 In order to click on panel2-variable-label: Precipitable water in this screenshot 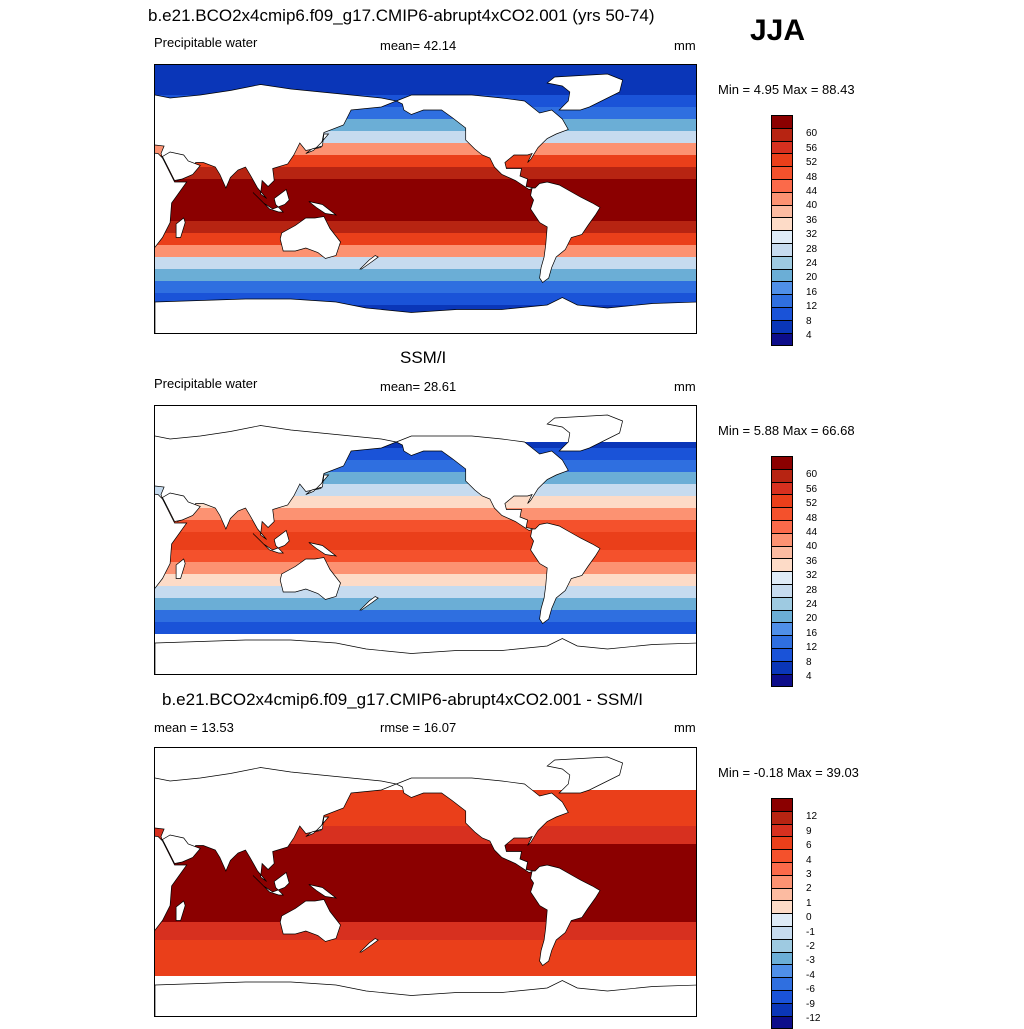, I will do `click(206, 383)`.